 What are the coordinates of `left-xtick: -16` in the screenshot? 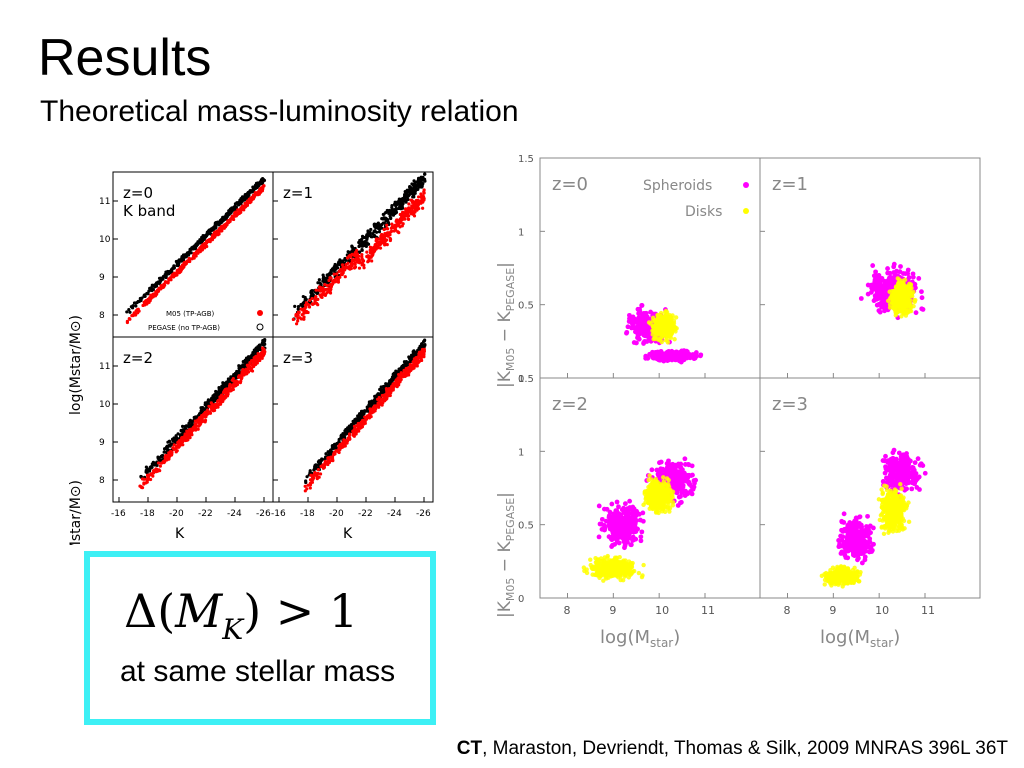 It's located at (278, 514).